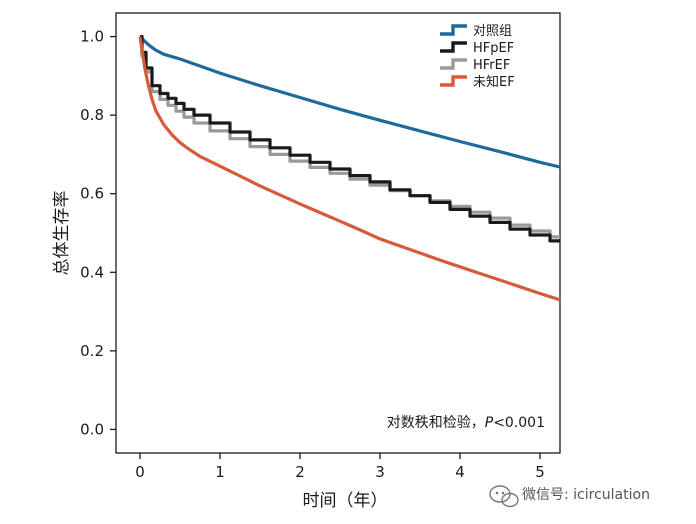  Describe the element at coordinates (519, 423) in the screenshot. I see `stat-annotation-p-value: <0.001` at that location.